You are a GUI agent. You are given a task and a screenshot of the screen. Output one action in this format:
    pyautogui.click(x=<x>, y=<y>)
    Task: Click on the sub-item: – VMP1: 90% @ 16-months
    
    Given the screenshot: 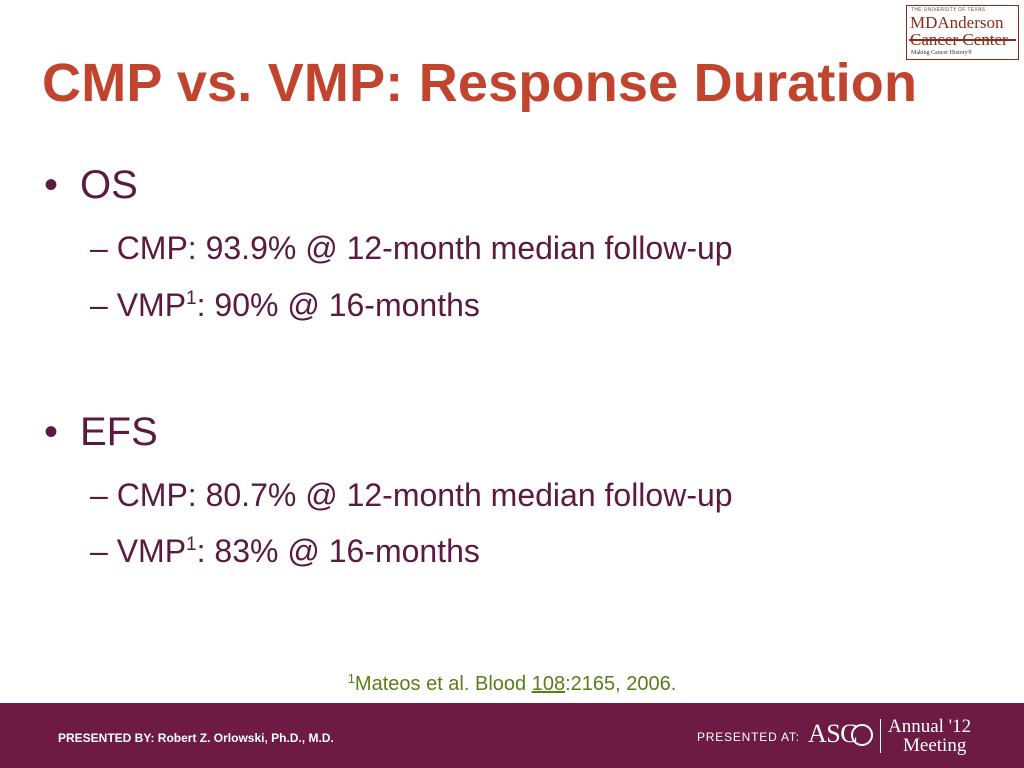 What is the action you would take?
    pyautogui.click(x=285, y=305)
    